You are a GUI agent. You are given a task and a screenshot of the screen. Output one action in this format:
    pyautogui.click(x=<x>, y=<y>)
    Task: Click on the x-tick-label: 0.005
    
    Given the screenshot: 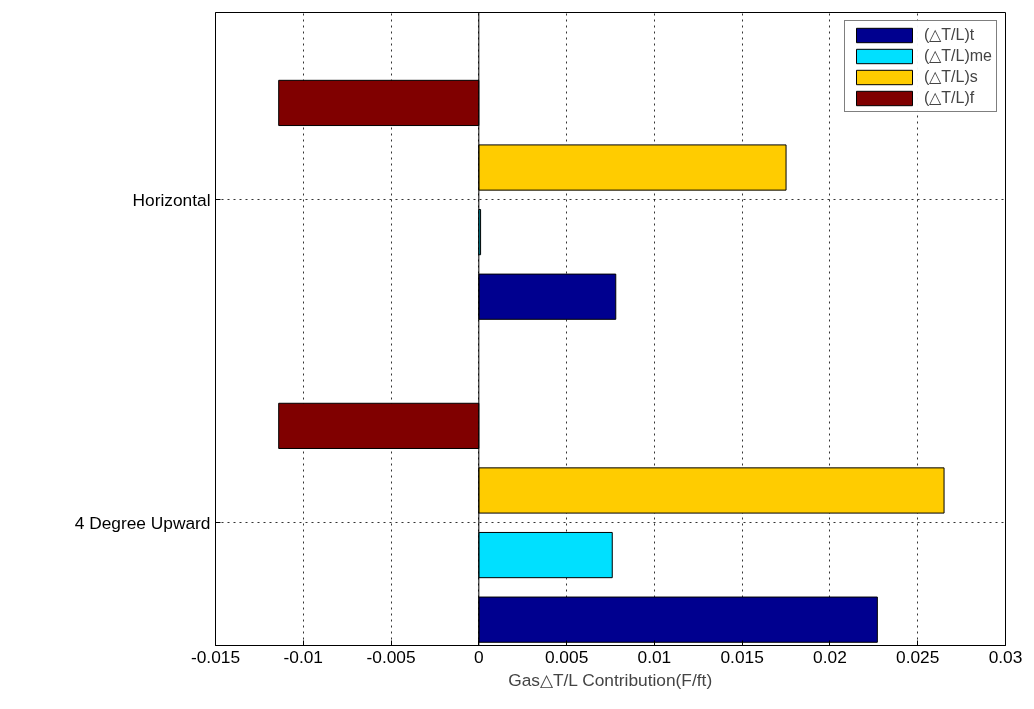 What is the action you would take?
    pyautogui.click(x=566, y=656)
    